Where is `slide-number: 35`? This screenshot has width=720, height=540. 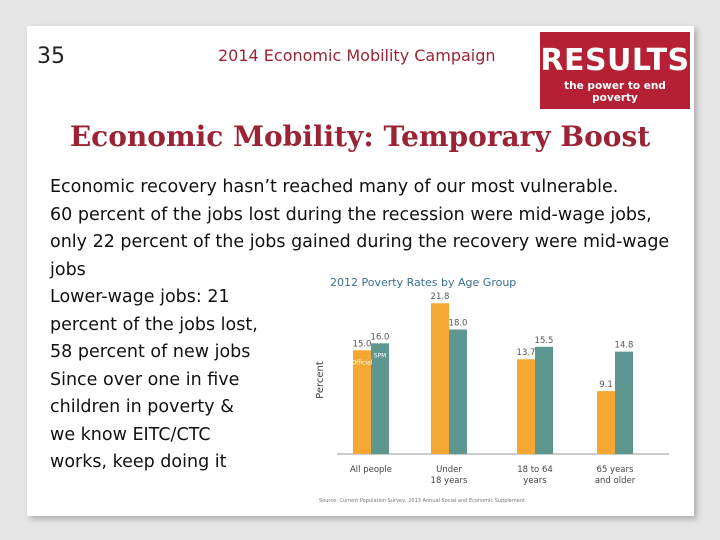 slide-number: 35 is located at coordinates (51, 56).